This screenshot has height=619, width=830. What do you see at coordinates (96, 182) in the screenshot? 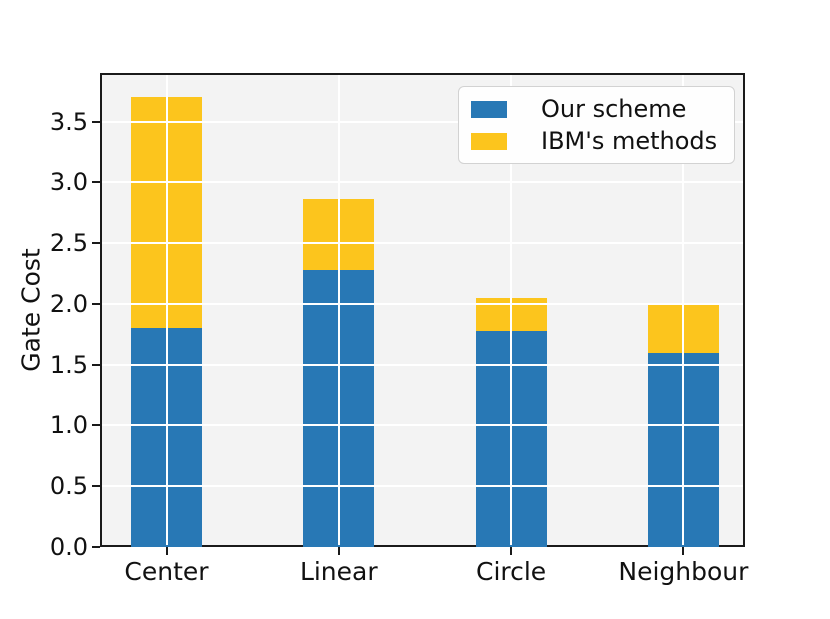
I see `y-tick-3.0` at bounding box center [96, 182].